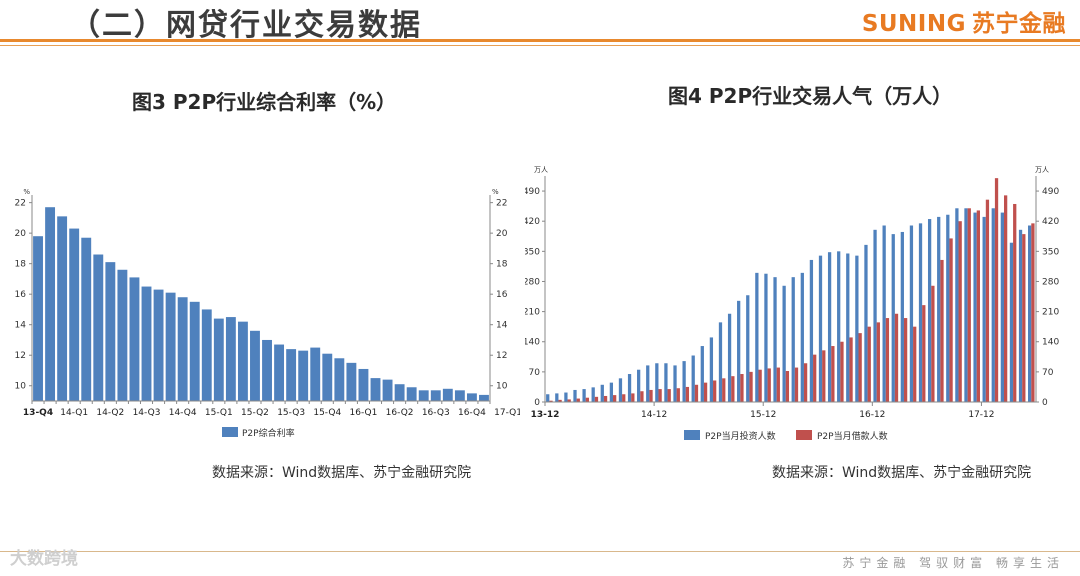 The height and width of the screenshot is (576, 1080). Describe the element at coordinates (501, 356) in the screenshot. I see `y-tick-label-right: 12` at that location.